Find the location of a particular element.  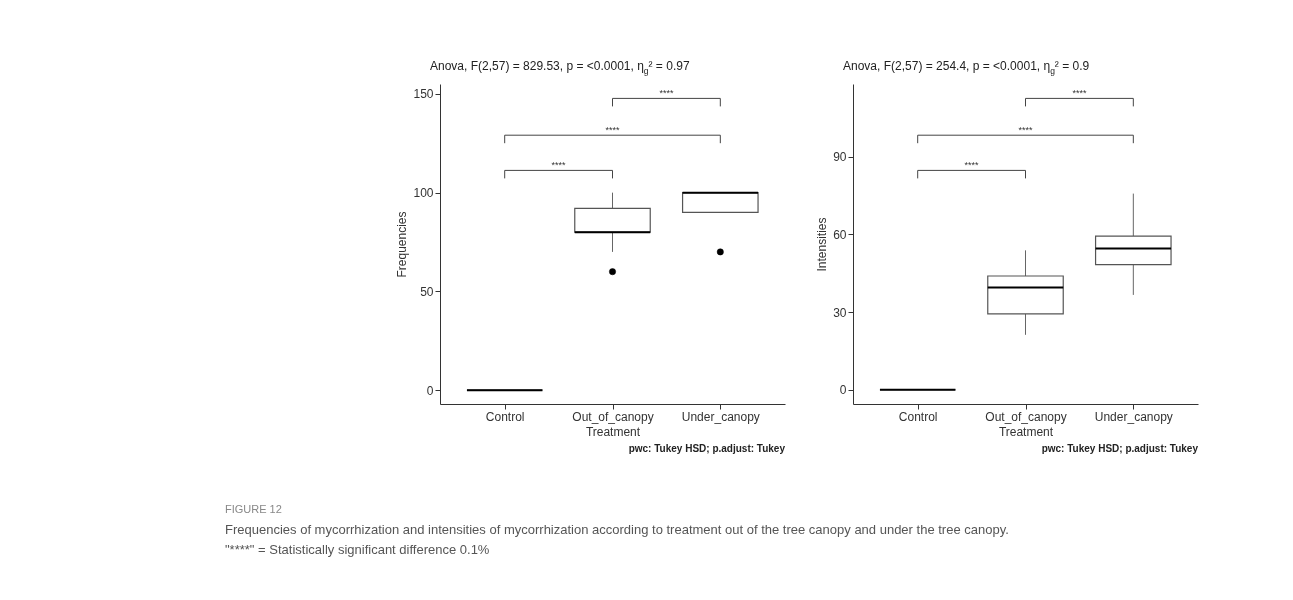

y-tick-label: 30 is located at coordinates (840, 312).